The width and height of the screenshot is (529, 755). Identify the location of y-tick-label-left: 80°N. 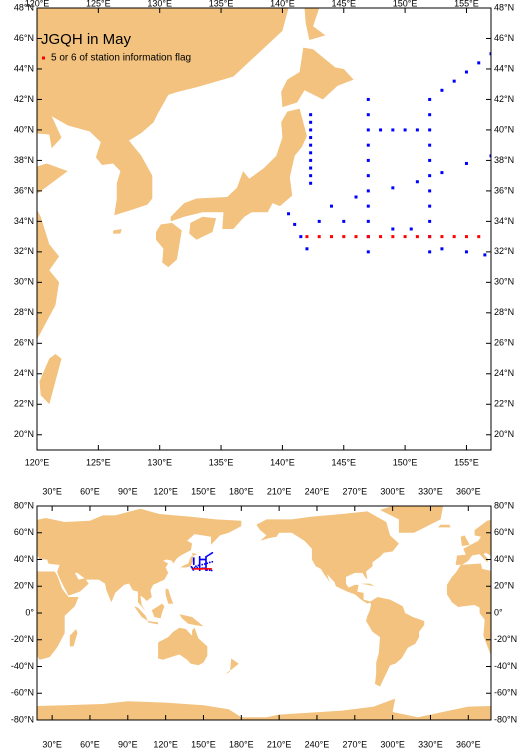
(24, 505).